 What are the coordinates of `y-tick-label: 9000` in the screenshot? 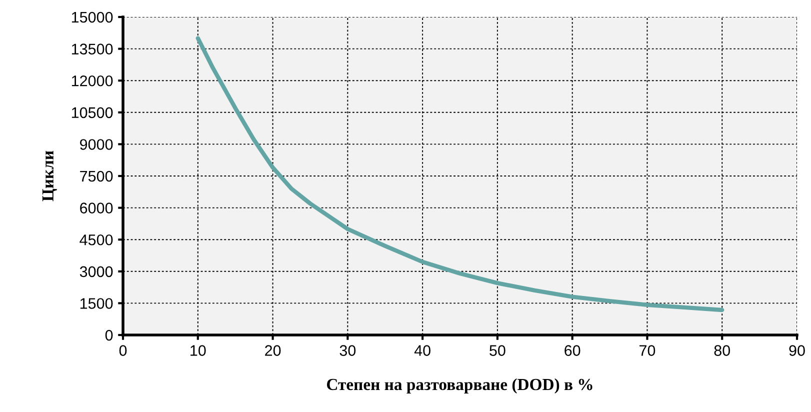 It's located at (96, 144).